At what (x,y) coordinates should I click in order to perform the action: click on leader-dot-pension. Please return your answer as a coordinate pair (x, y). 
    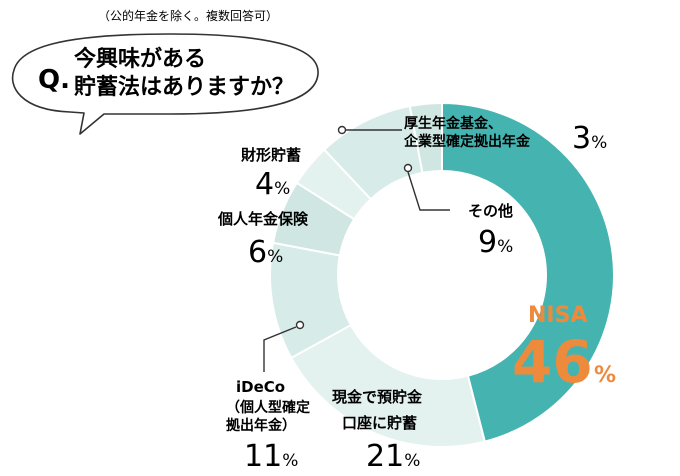
    Looking at the image, I should click on (342, 130).